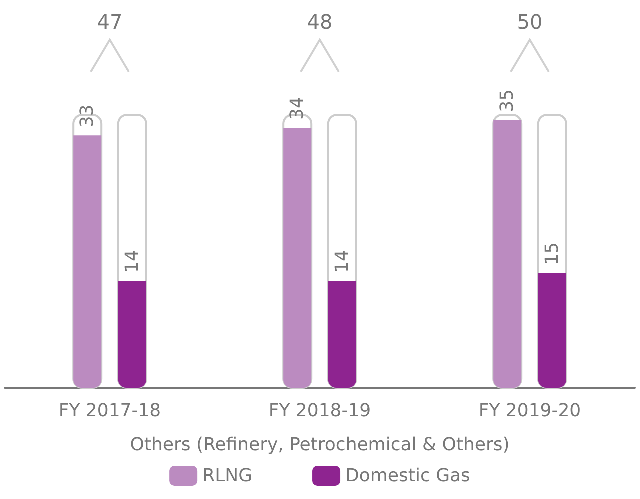 The height and width of the screenshot is (499, 640). Describe the element at coordinates (507, 100) in the screenshot. I see `data-label: 35` at that location.